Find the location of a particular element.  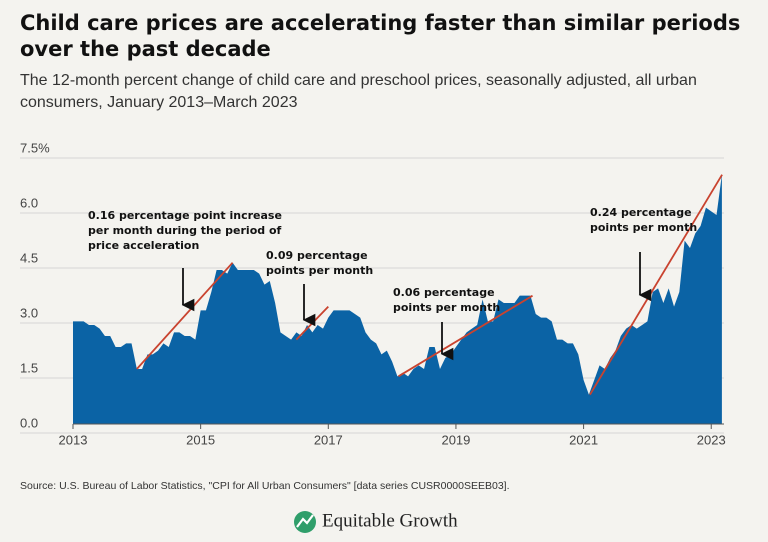

annotation-text: 0.06 percentage is located at coordinates (444, 292).